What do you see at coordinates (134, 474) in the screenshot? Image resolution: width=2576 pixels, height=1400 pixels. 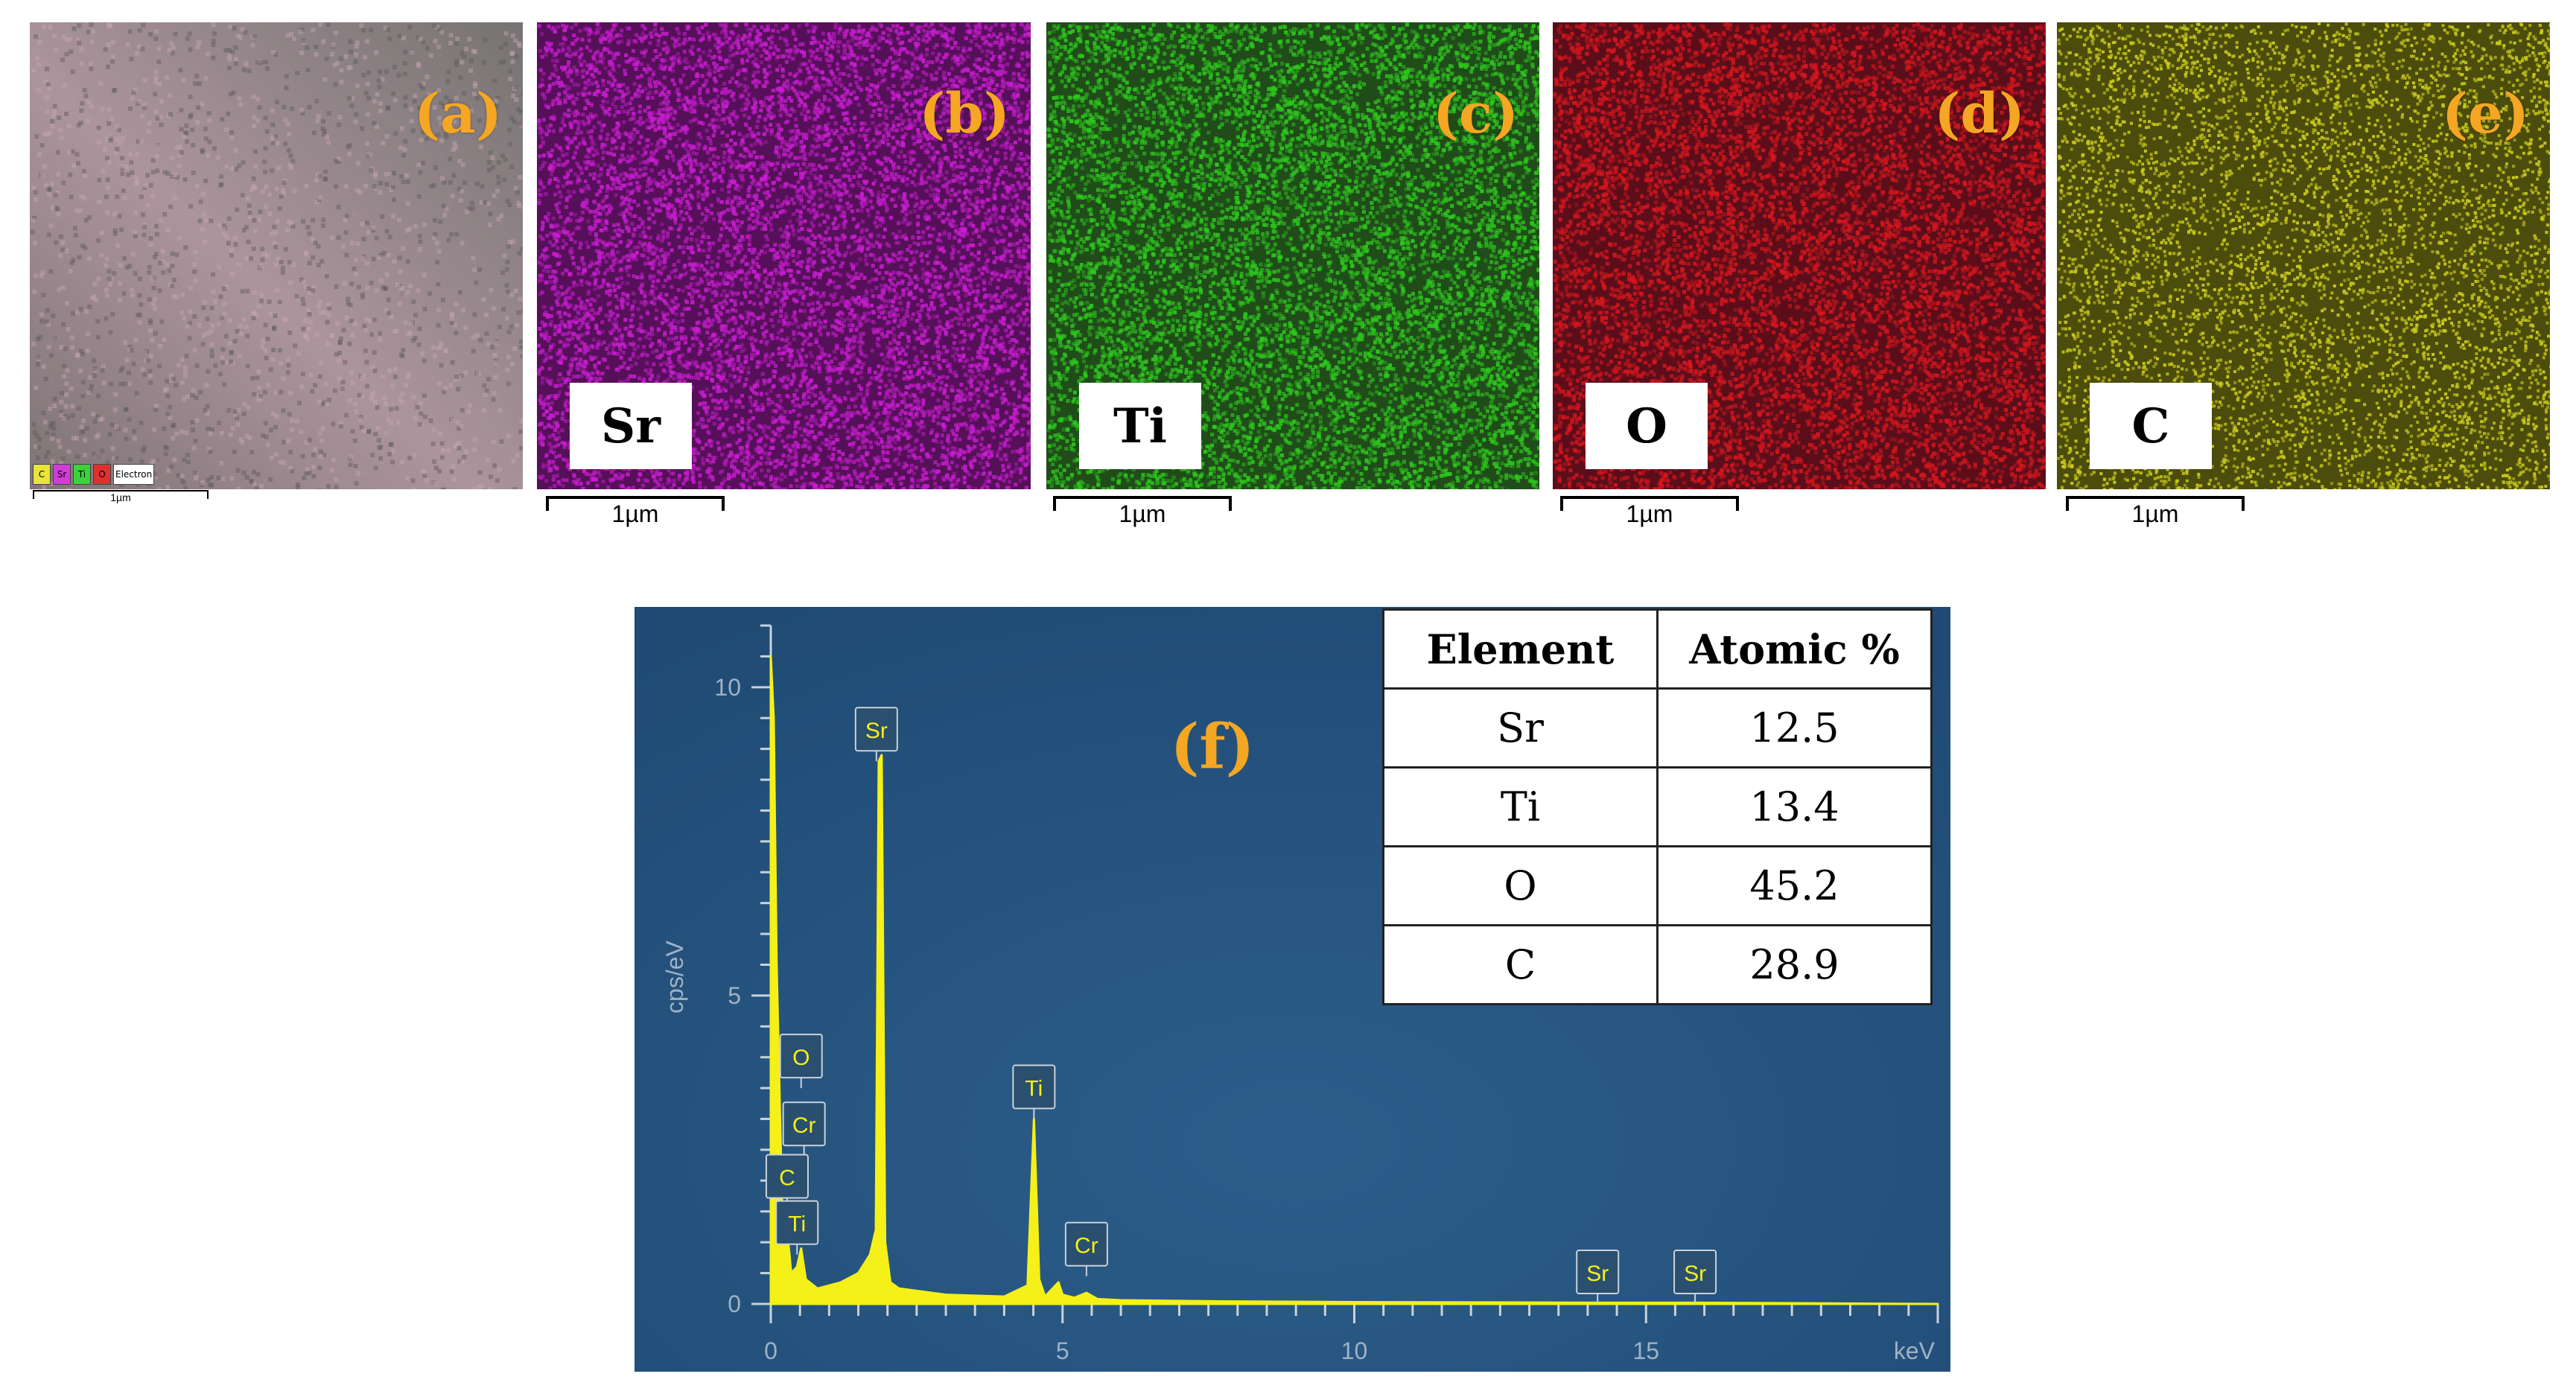 I see `legend-chip-electron: Electron` at bounding box center [134, 474].